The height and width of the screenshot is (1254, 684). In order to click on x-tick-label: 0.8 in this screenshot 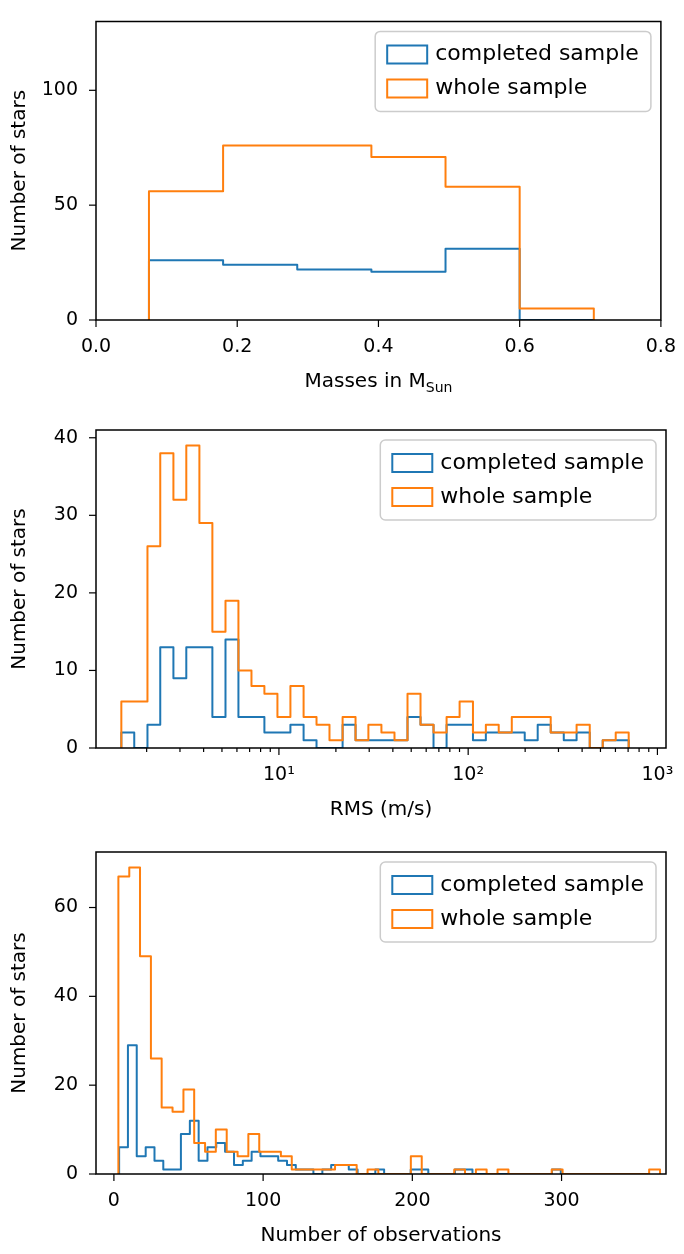, I will do `click(660, 345)`.